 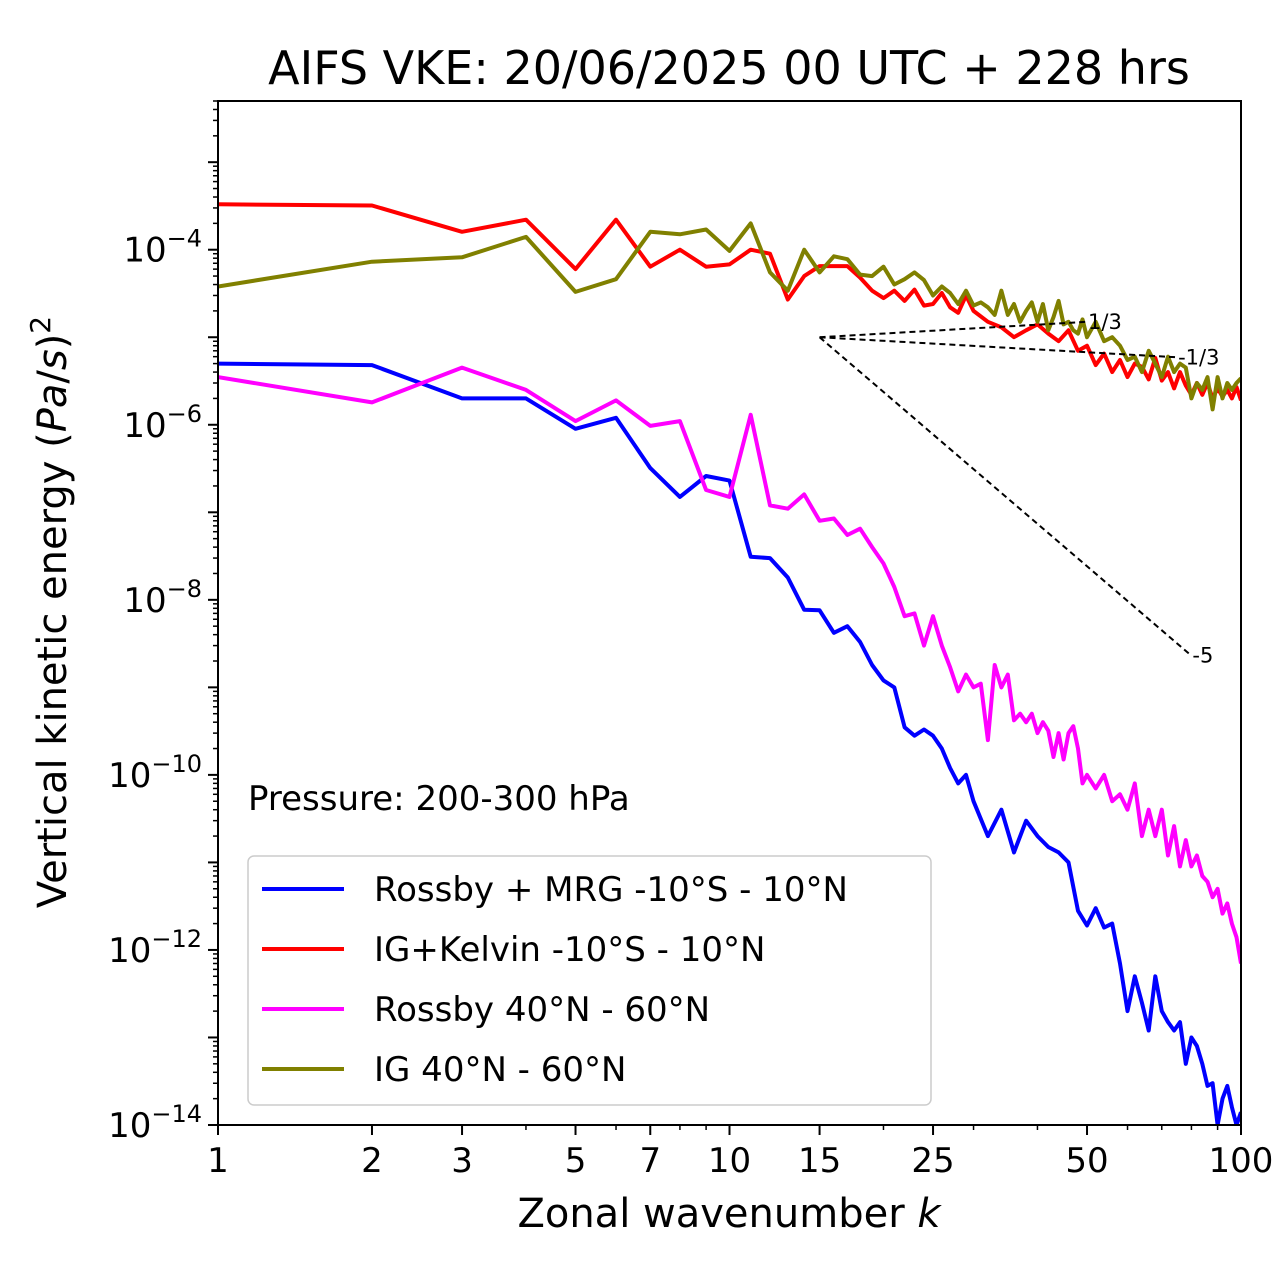 I want to click on x-tick-label: 25, so click(x=932, y=1161).